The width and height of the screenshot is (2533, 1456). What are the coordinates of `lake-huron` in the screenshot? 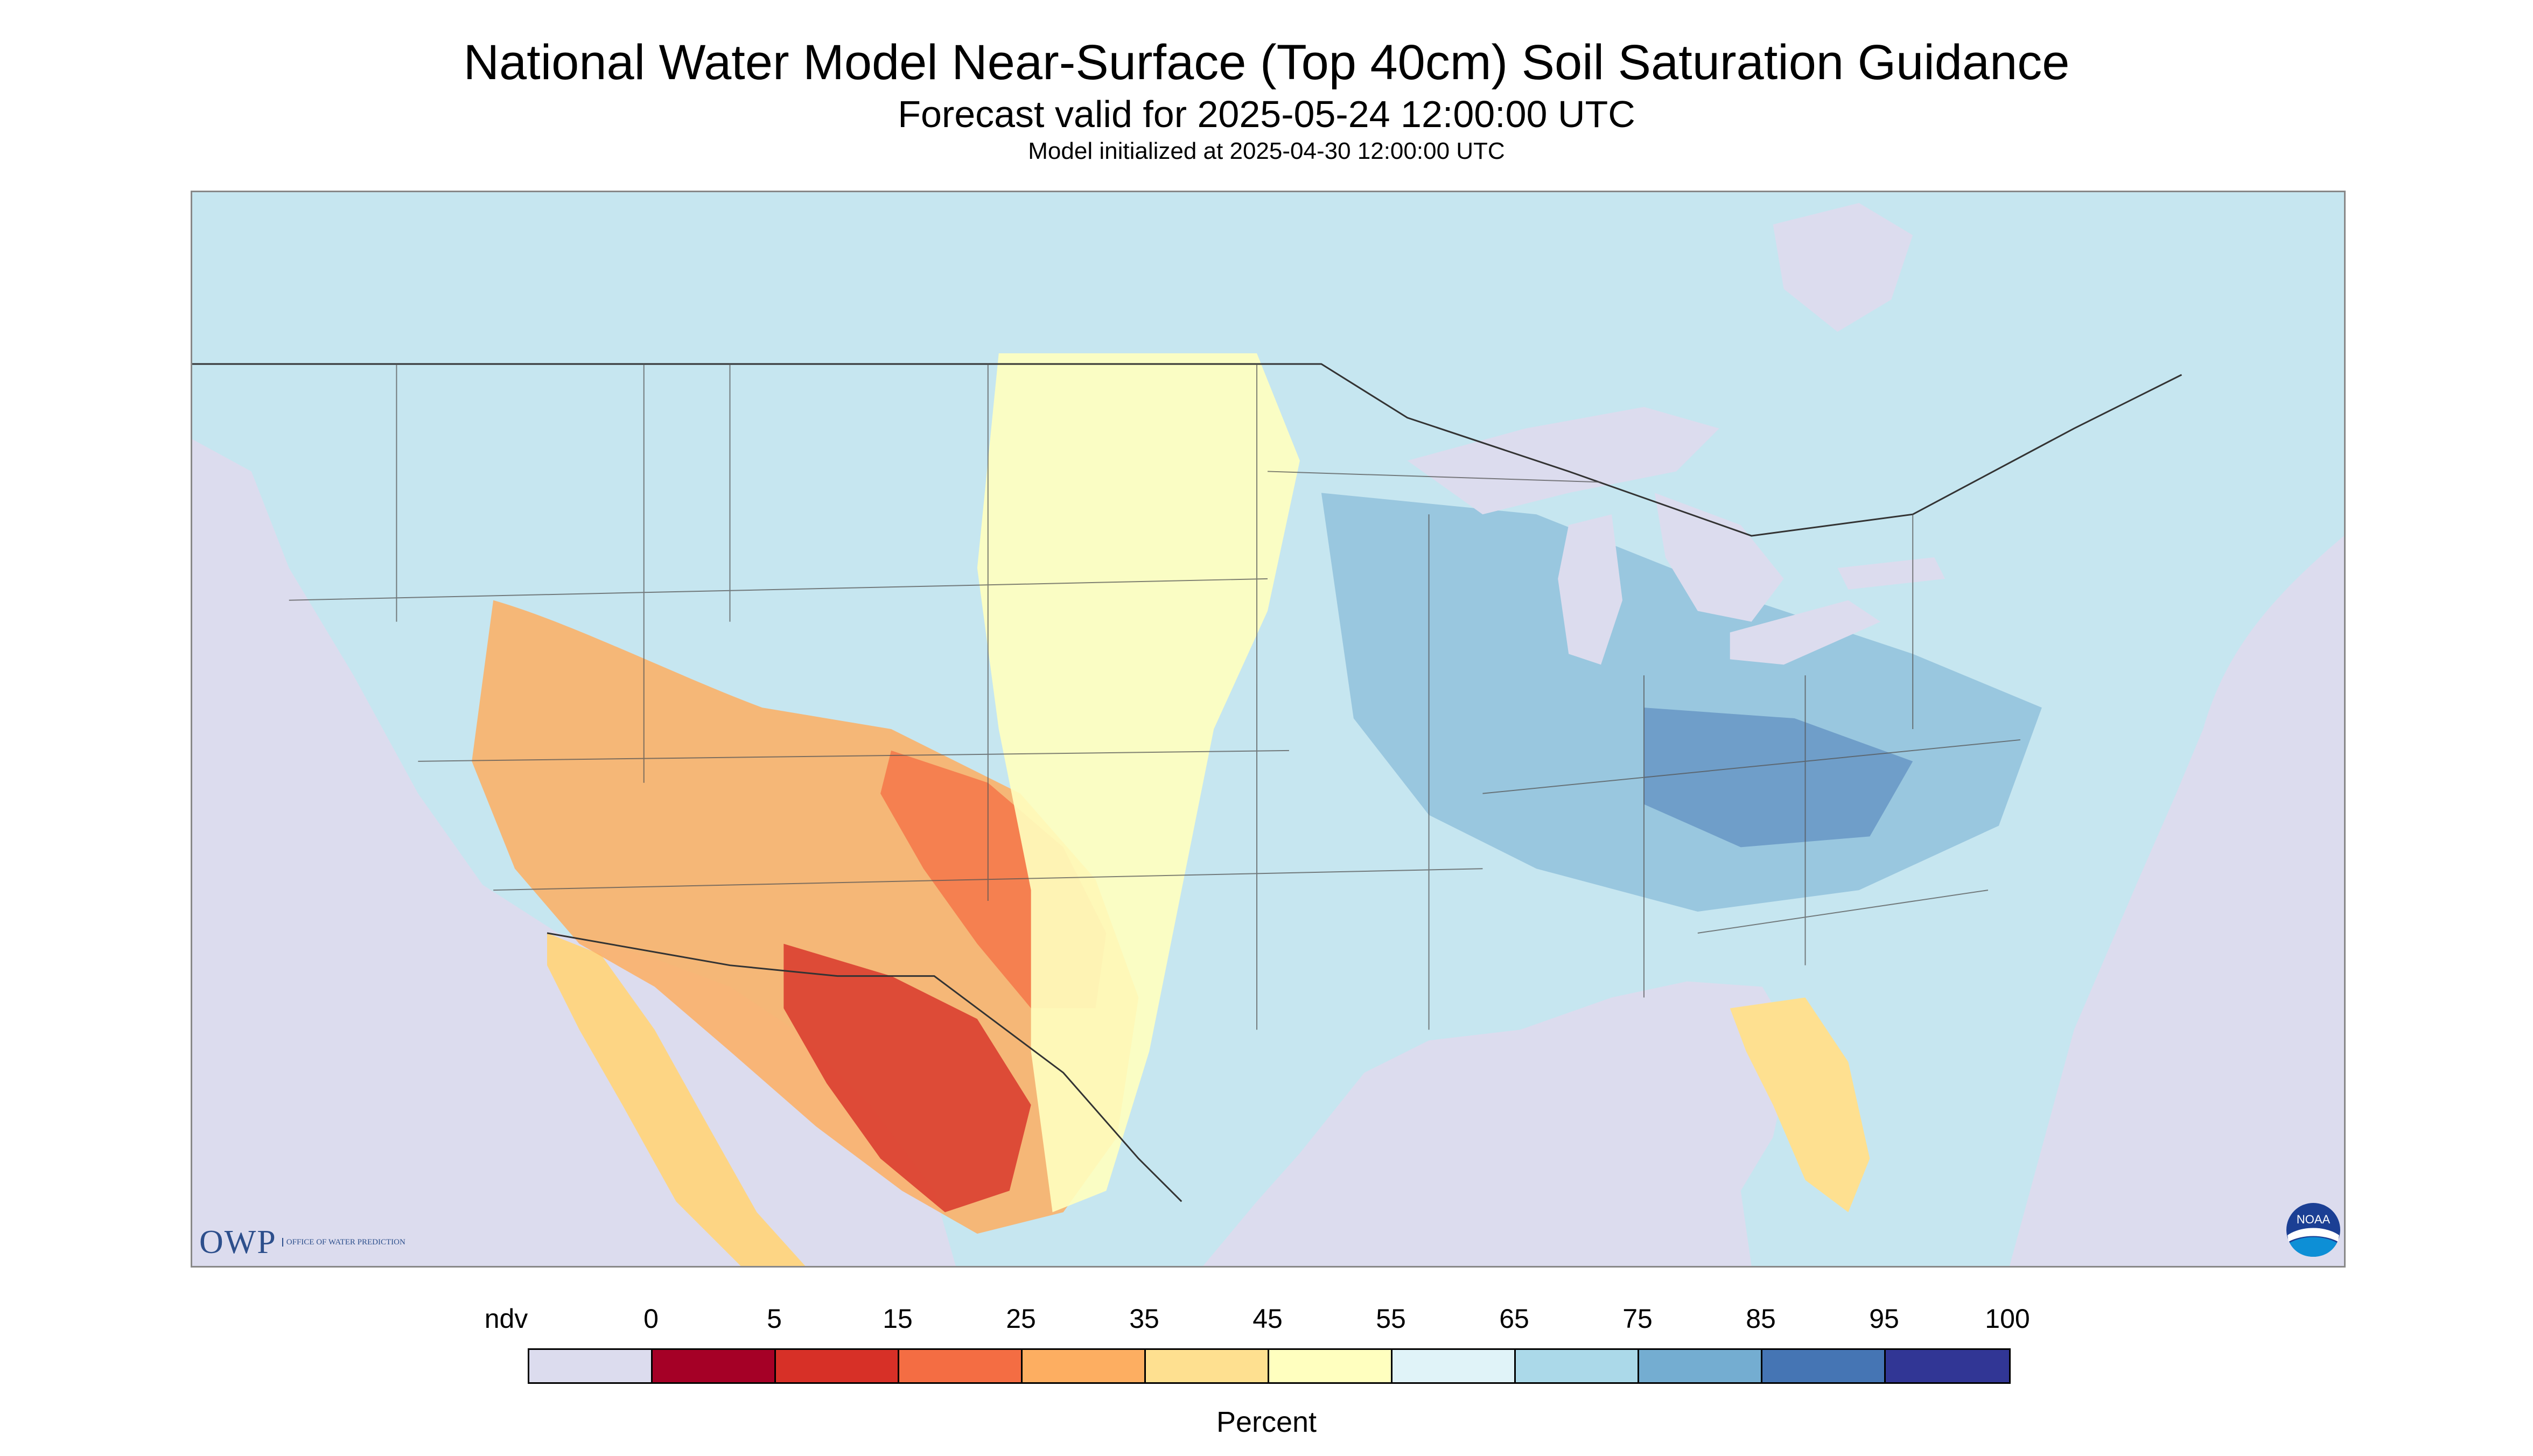 It's located at (1719, 557).